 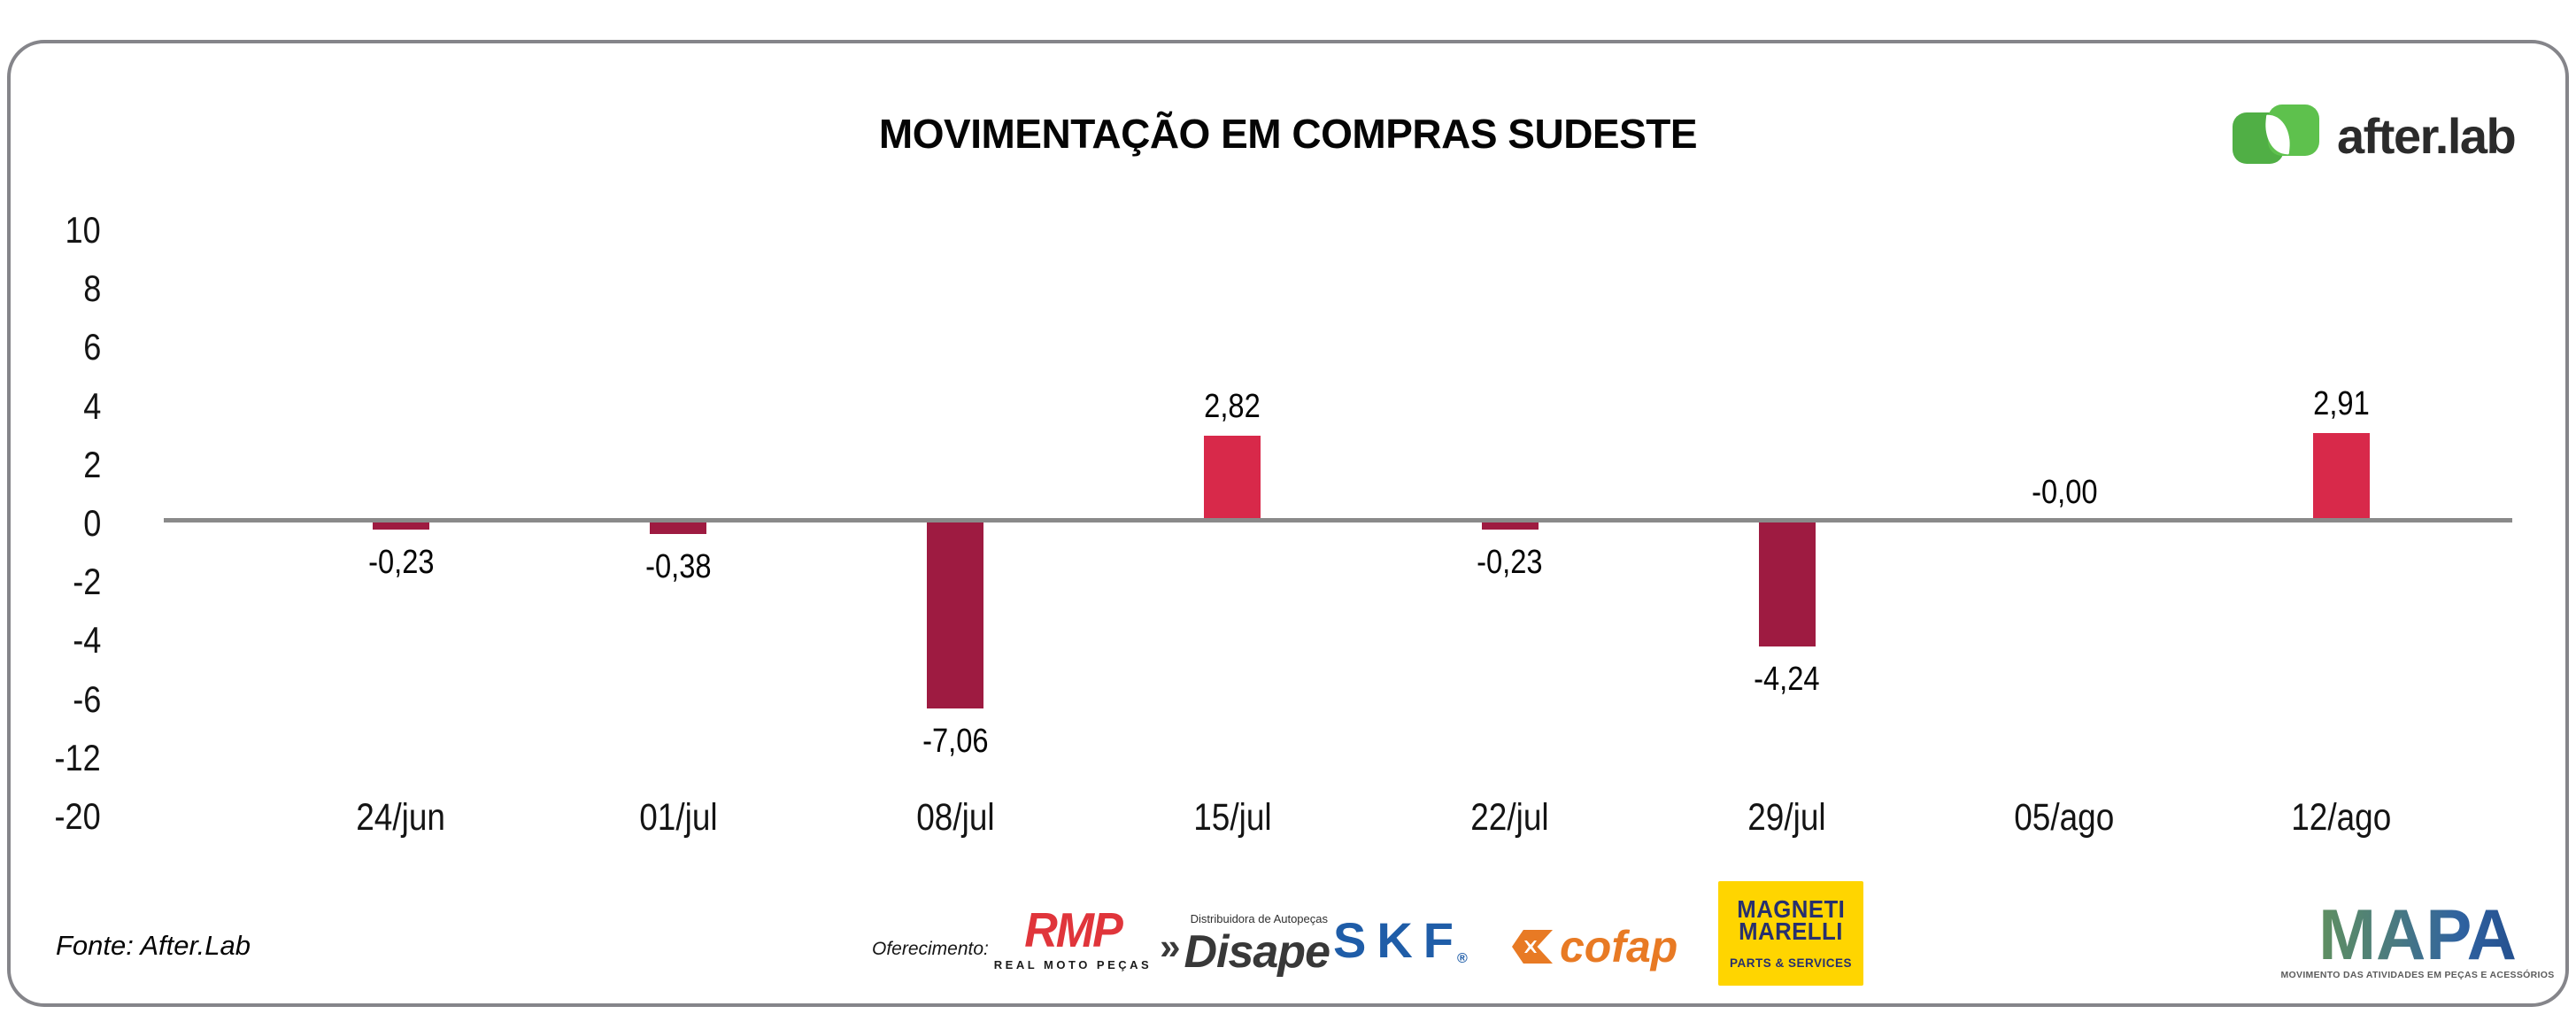 I want to click on y-axis-tick-label: 10, so click(x=83, y=230).